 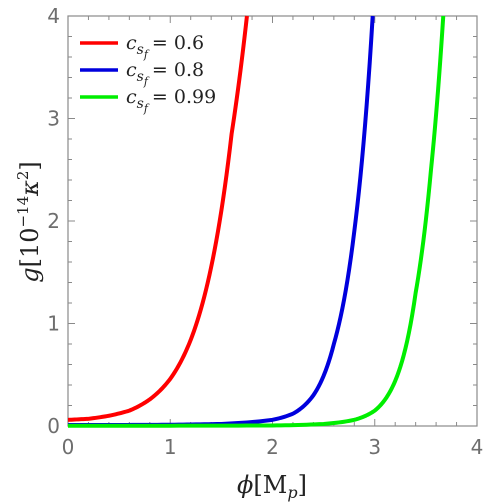 I want to click on x-axis-symbol: ϕ, so click(x=245, y=485).